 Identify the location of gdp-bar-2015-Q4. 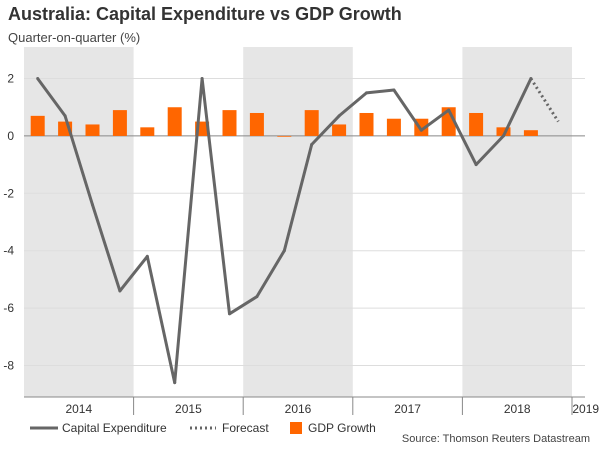
(229, 123).